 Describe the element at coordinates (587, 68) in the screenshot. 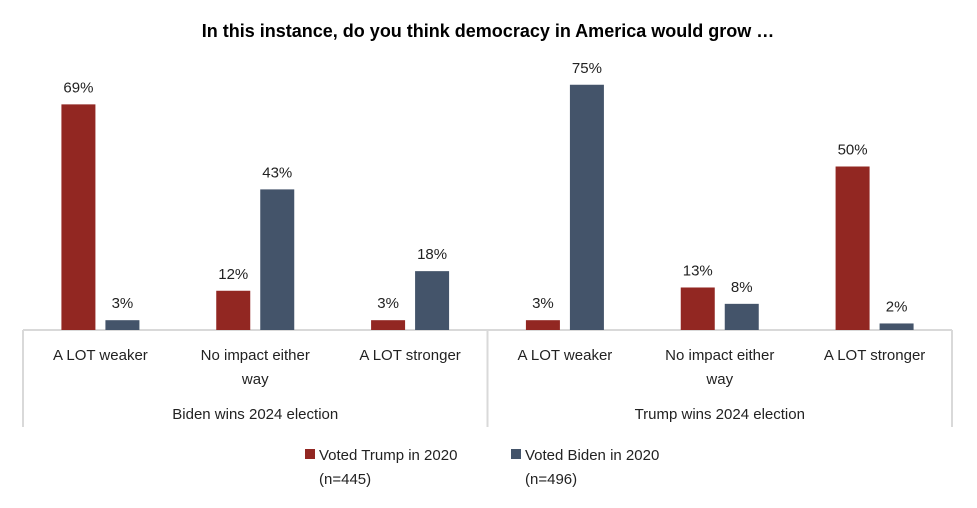

I see `data-label: 75%` at that location.